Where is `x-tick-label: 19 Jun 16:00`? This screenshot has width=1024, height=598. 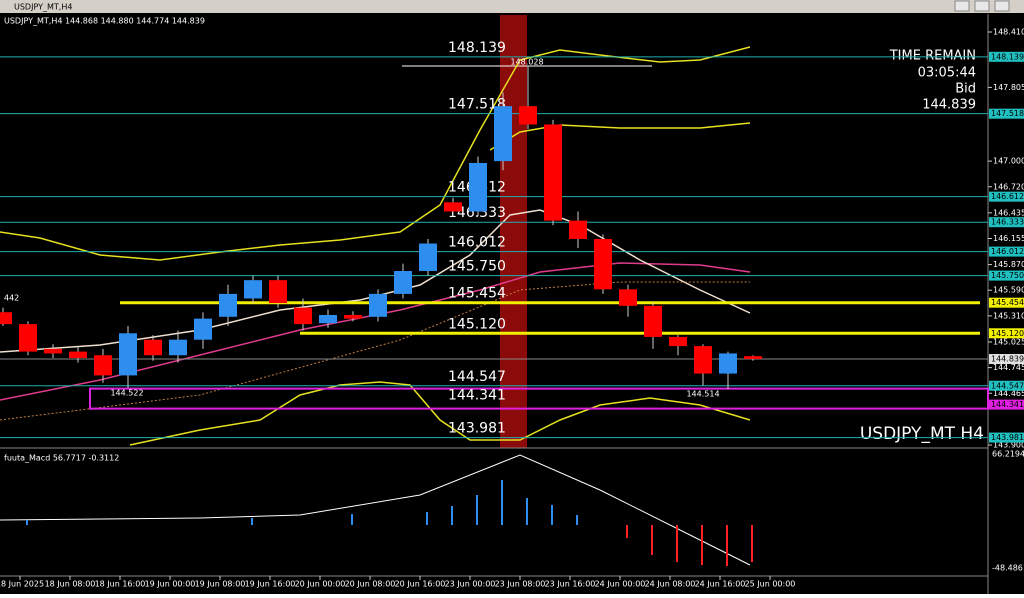
x-tick-label: 19 Jun 16:00 is located at coordinates (270, 584).